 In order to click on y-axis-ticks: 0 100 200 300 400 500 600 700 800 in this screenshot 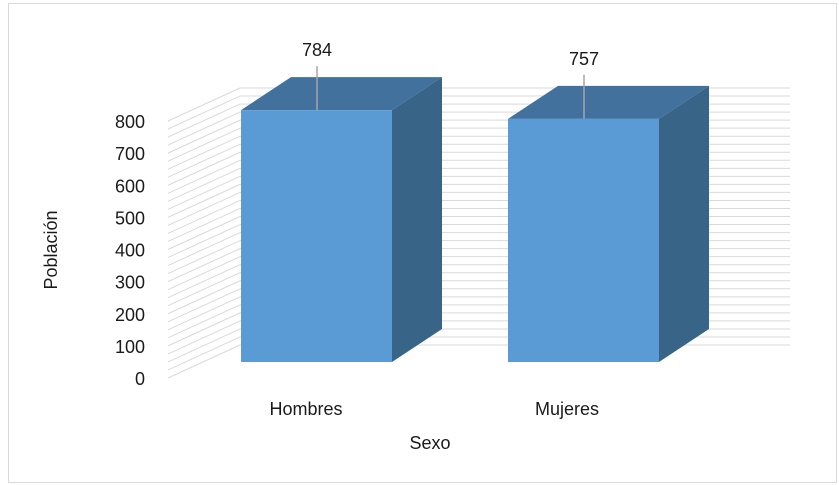, I will do `click(130, 250)`.